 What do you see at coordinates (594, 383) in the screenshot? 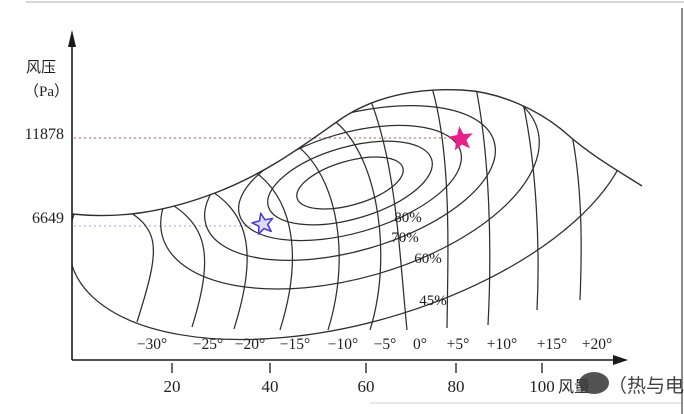
I see `watermark-logo` at bounding box center [594, 383].